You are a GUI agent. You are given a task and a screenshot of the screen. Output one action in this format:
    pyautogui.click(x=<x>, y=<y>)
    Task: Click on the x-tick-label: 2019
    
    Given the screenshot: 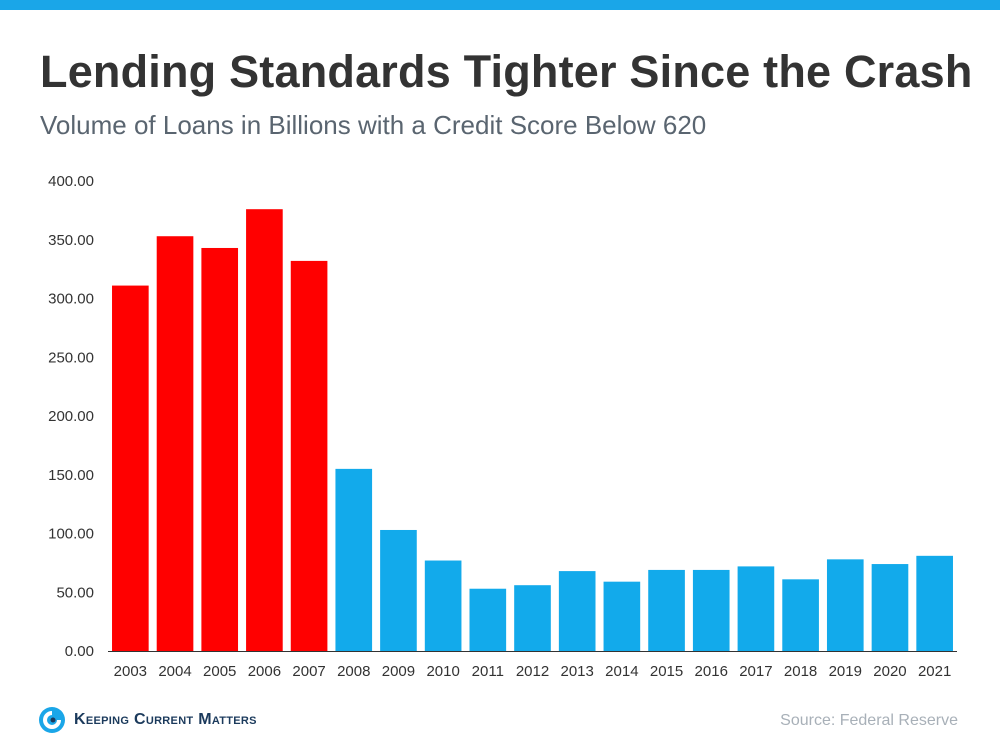 What is the action you would take?
    pyautogui.click(x=845, y=671)
    